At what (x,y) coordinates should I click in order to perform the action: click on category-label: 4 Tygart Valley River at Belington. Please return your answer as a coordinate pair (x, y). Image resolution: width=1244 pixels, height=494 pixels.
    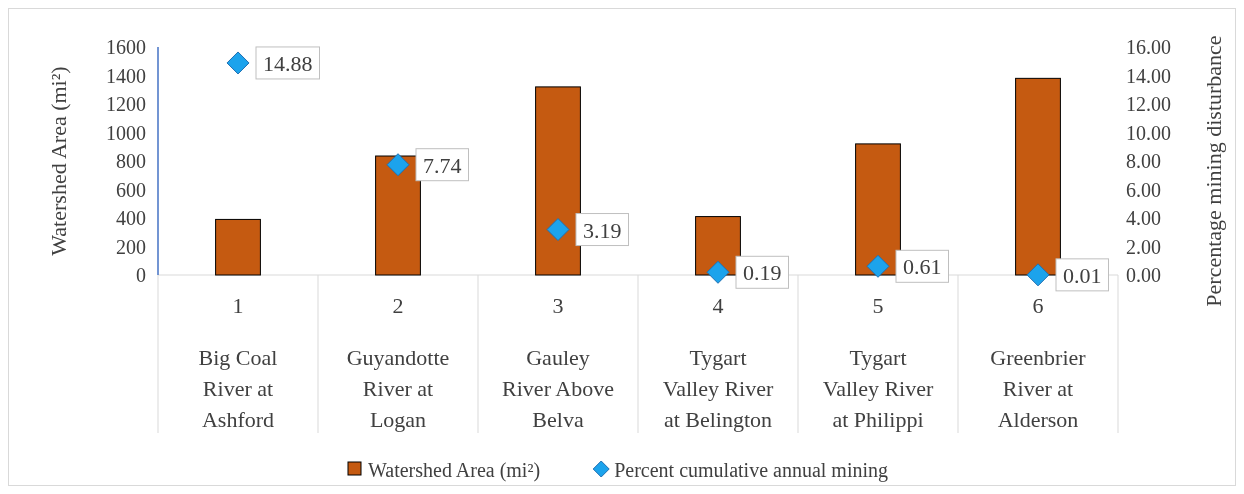
    Looking at the image, I should click on (718, 362).